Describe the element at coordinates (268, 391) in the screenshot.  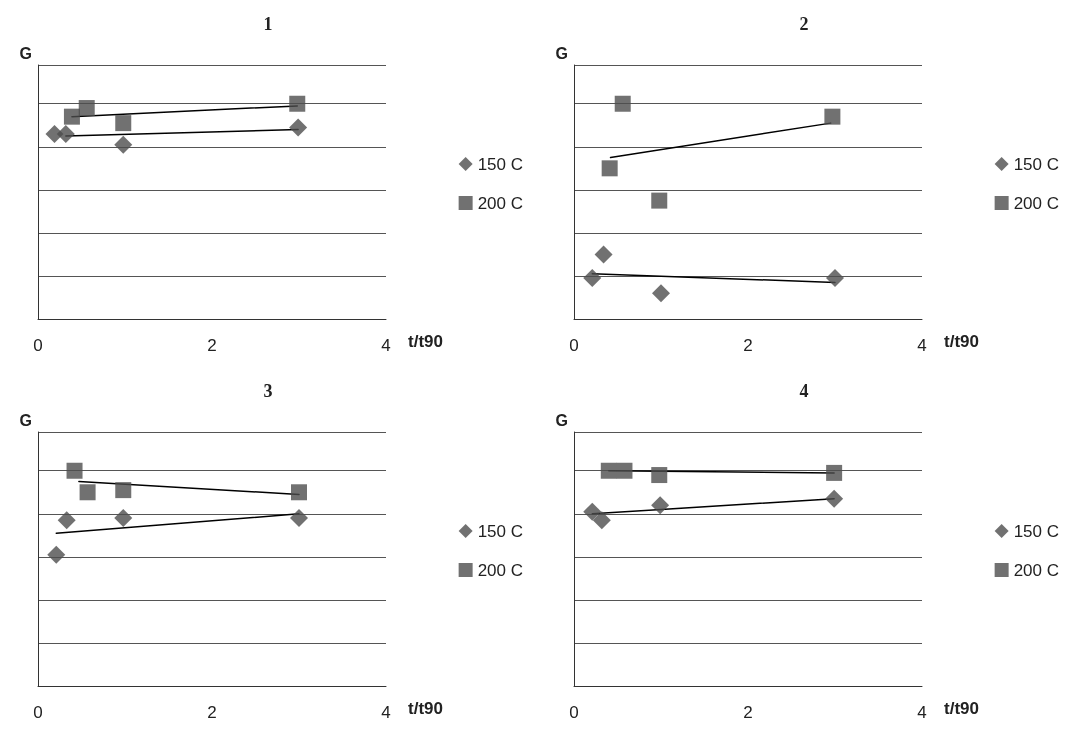
I see `chart-title: 3` at that location.